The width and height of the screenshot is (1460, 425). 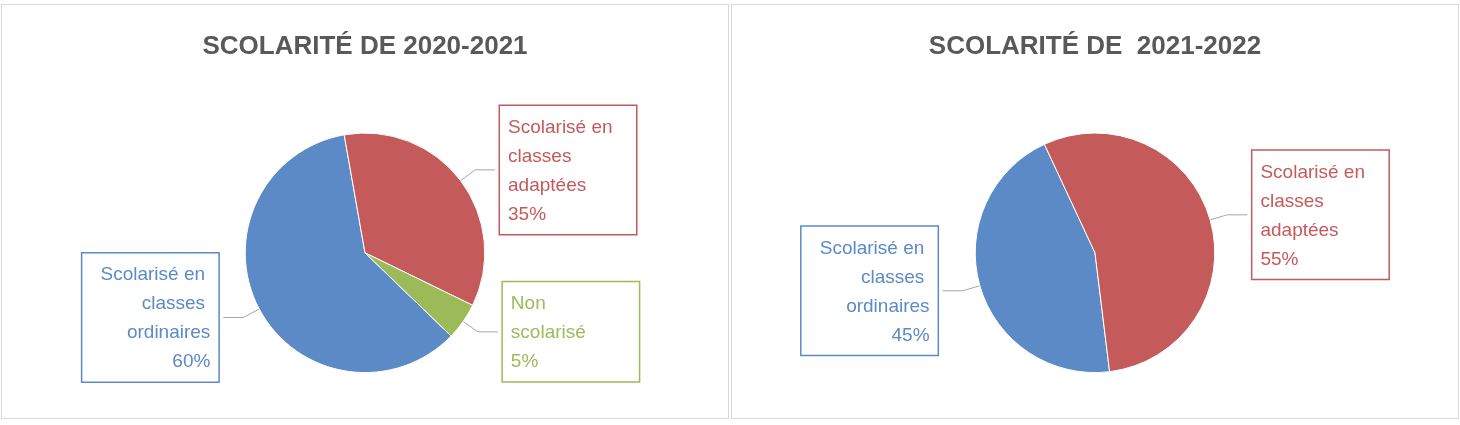 What do you see at coordinates (910, 334) in the screenshot?
I see `data-label: 45%` at bounding box center [910, 334].